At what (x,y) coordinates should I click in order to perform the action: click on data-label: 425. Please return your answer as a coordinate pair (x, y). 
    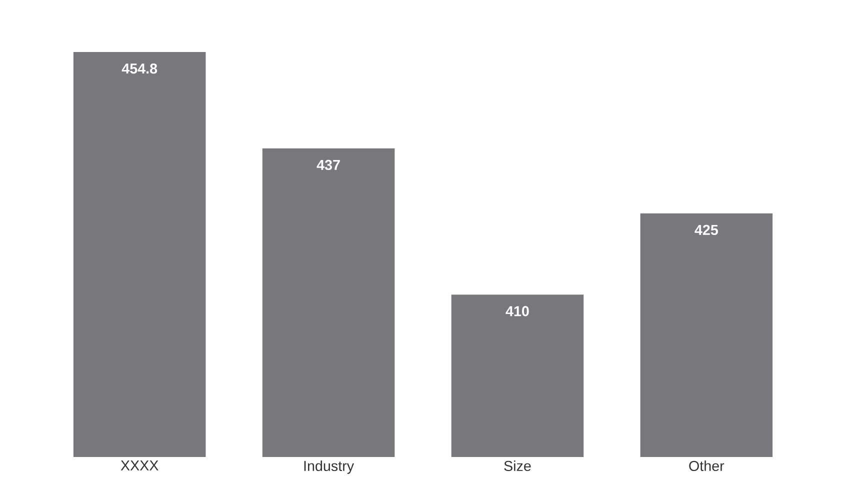
    Looking at the image, I should click on (706, 229).